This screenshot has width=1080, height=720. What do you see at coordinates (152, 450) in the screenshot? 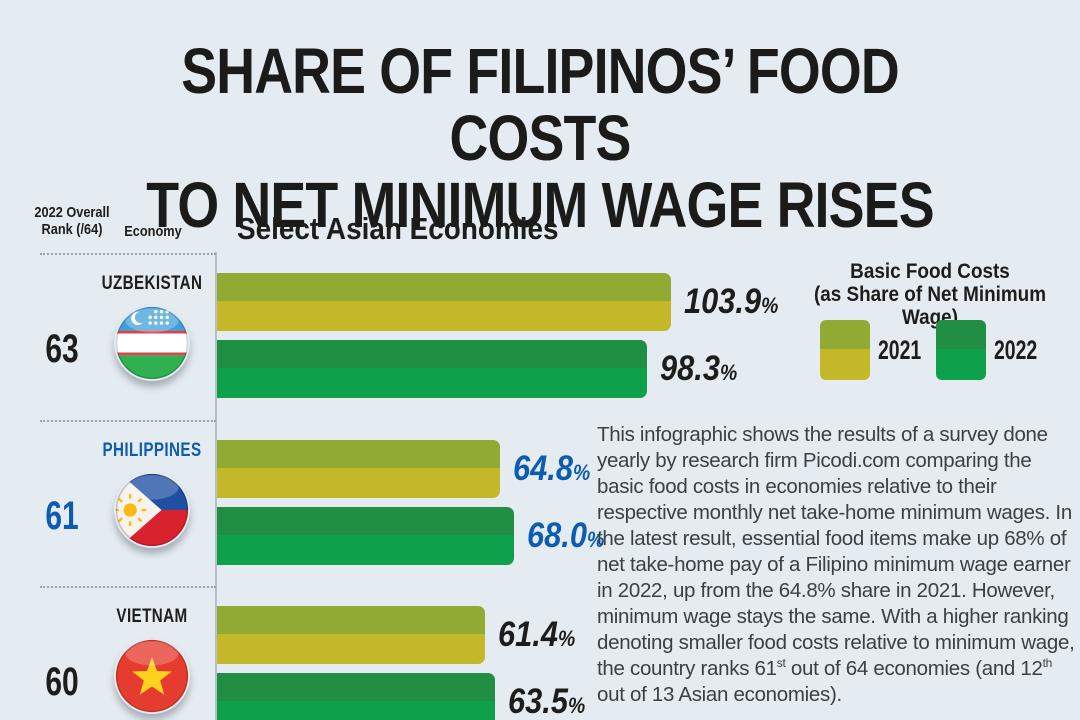
I see `economy-label: PHILIPPINES` at bounding box center [152, 450].